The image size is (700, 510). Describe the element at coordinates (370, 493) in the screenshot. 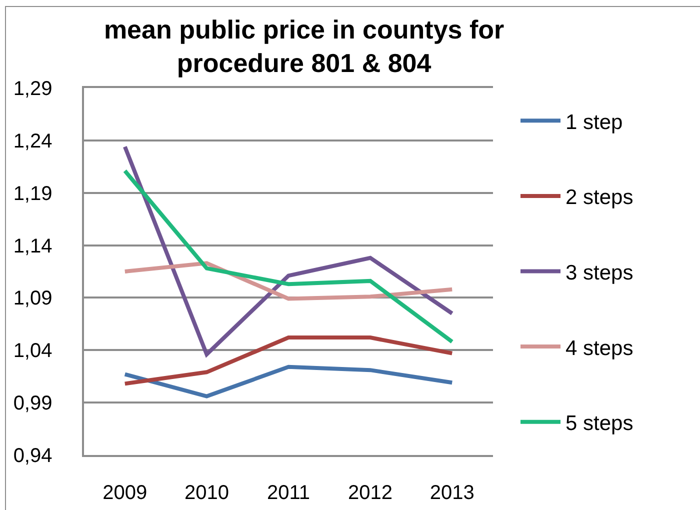

I see `x-tick-label: 2012` at that location.